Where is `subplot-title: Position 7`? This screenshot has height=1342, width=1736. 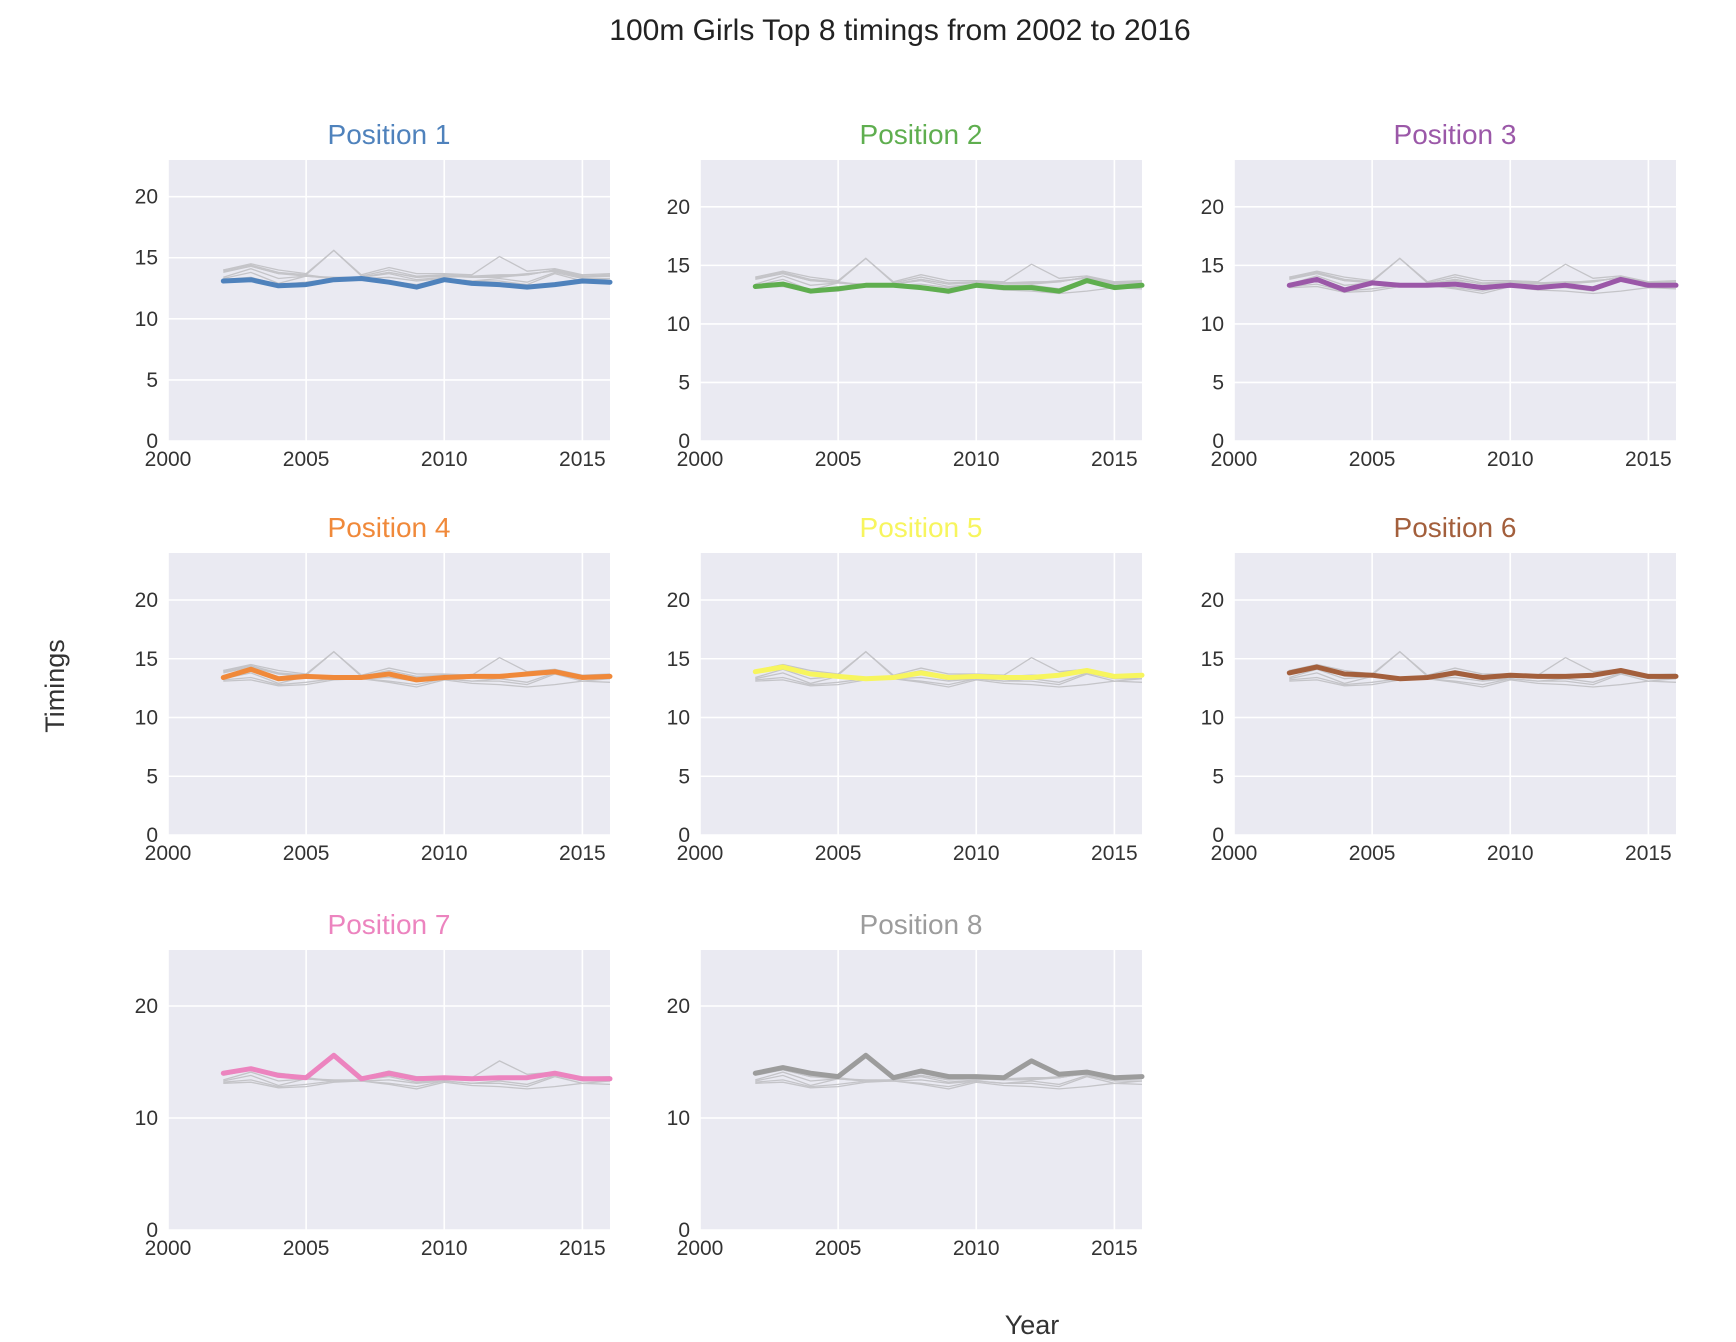
subplot-title: Position 7 is located at coordinates (389, 924).